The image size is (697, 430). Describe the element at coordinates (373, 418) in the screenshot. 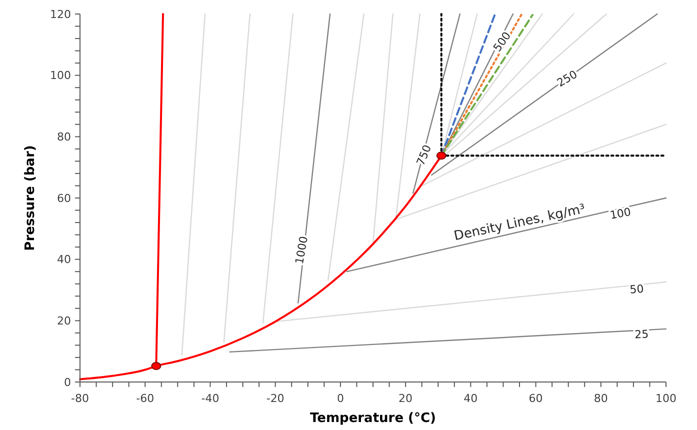

I see `x-axis-title: Temperature (°C)` at that location.